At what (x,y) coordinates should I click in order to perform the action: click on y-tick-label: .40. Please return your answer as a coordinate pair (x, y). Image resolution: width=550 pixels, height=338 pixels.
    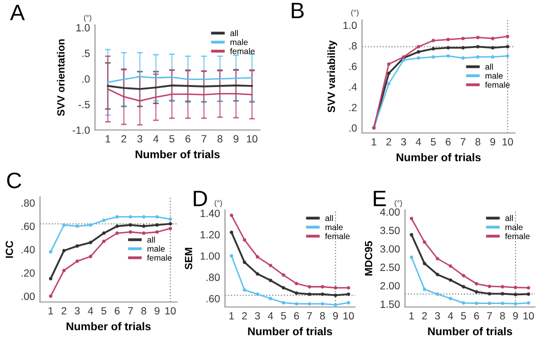
    Looking at the image, I should click on (28, 250).